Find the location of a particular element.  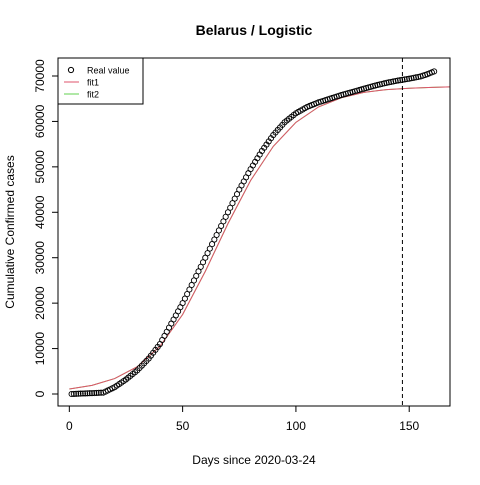

legend-symbol is located at coordinates (71, 70).